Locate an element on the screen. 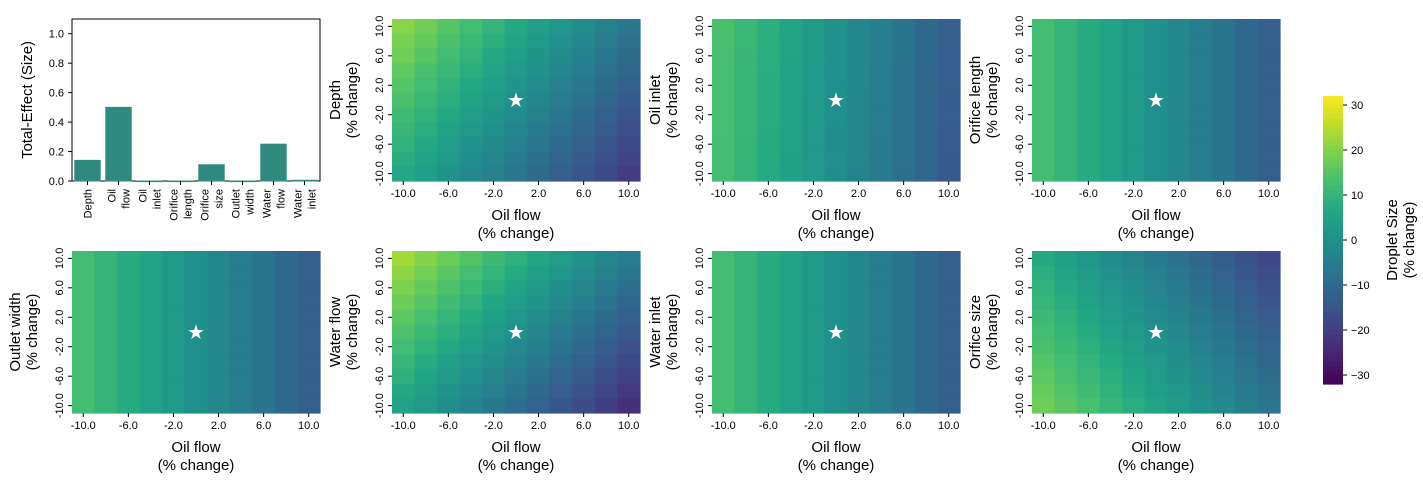 The height and width of the screenshot is (480, 1423). heatmap-y-axis-label: Water flow is located at coordinates (335, 332).